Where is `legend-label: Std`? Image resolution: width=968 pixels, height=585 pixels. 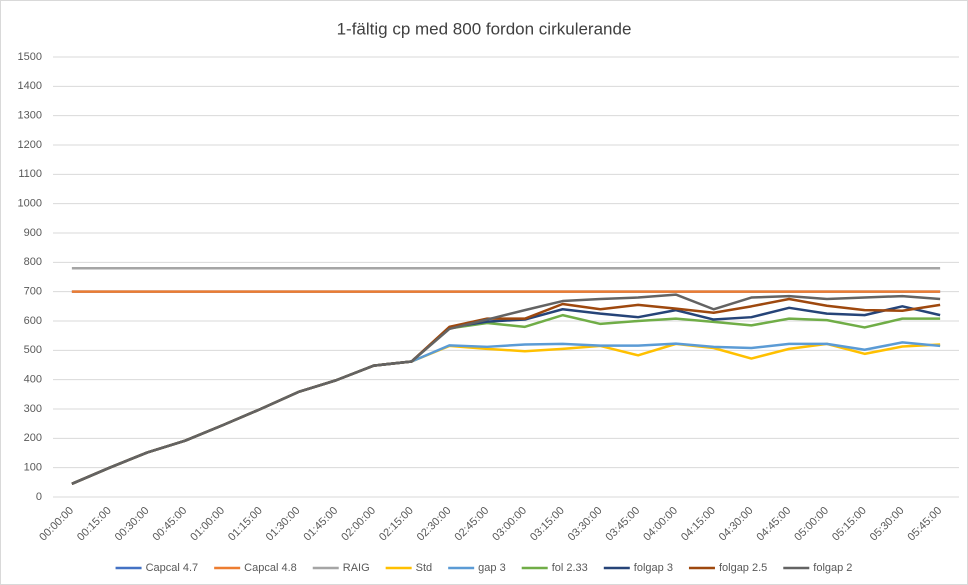
legend-label: Std is located at coordinates (424, 568).